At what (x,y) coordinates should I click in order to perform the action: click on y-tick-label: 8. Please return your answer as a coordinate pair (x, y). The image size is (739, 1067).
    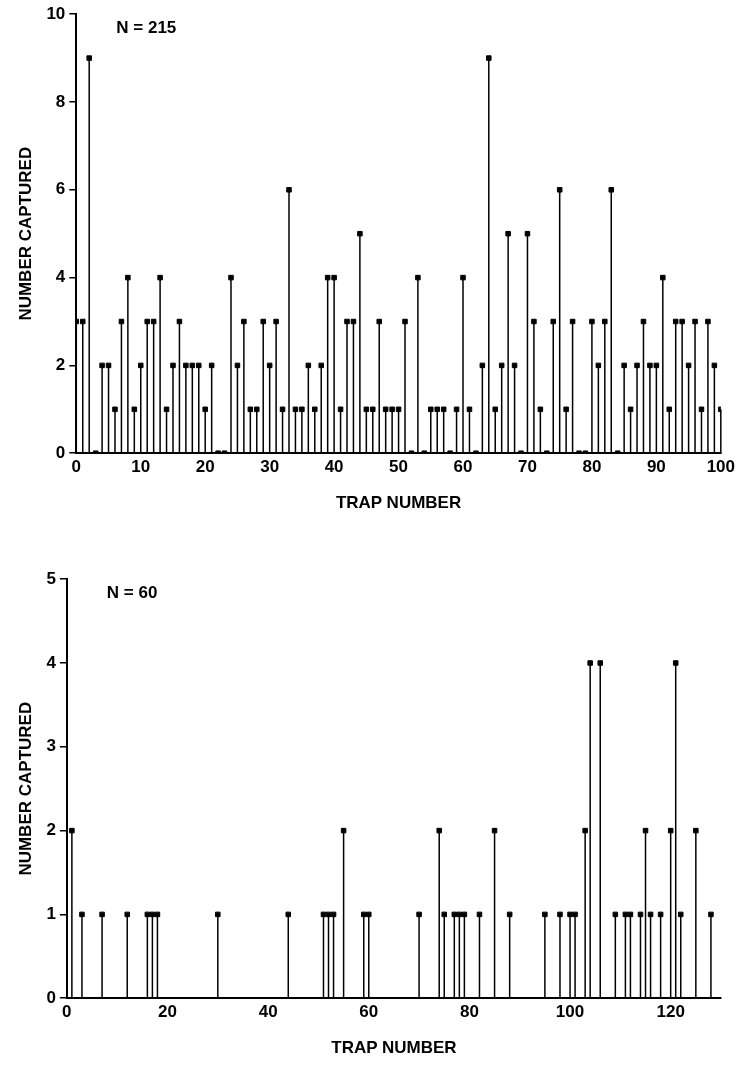
    Looking at the image, I should click on (60, 101).